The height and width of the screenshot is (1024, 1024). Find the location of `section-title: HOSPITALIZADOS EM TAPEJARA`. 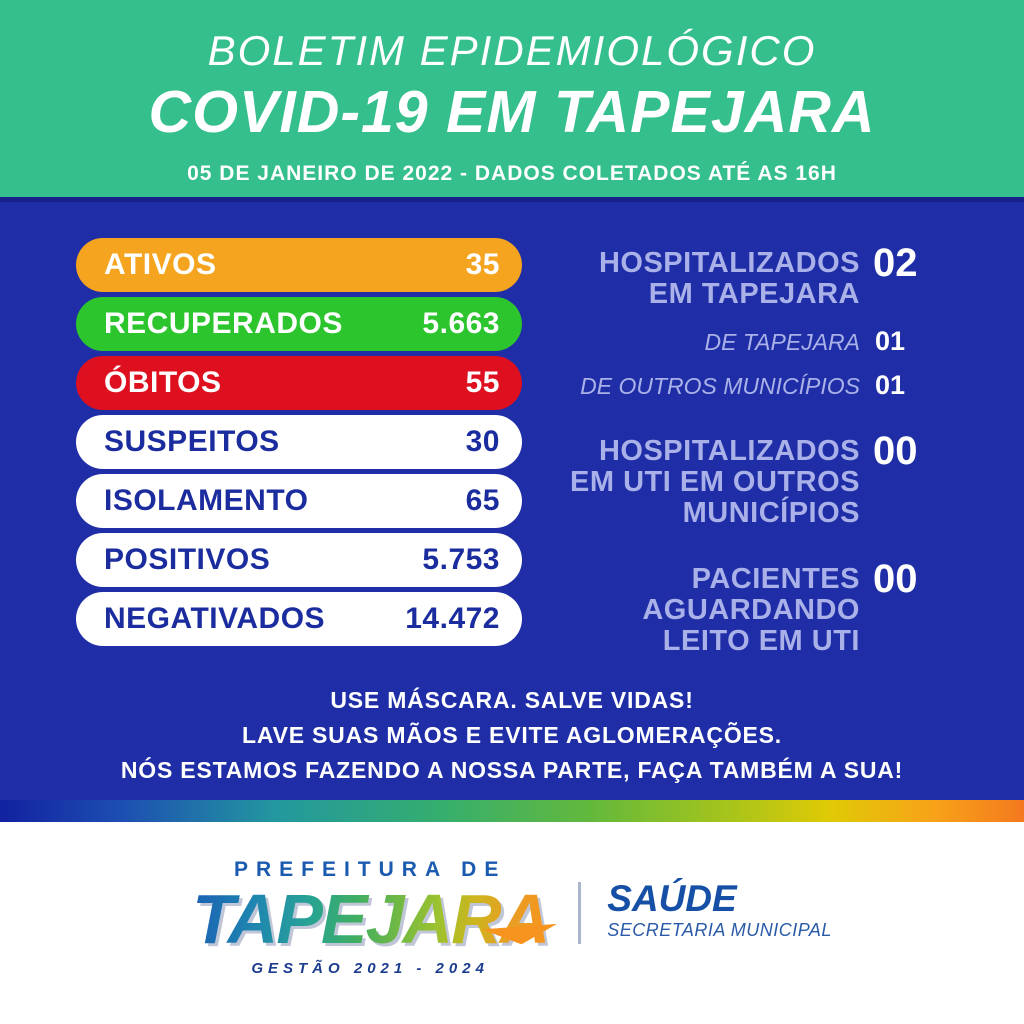

section-title: HOSPITALIZADOS EM TAPEJARA is located at coordinates (704, 279).